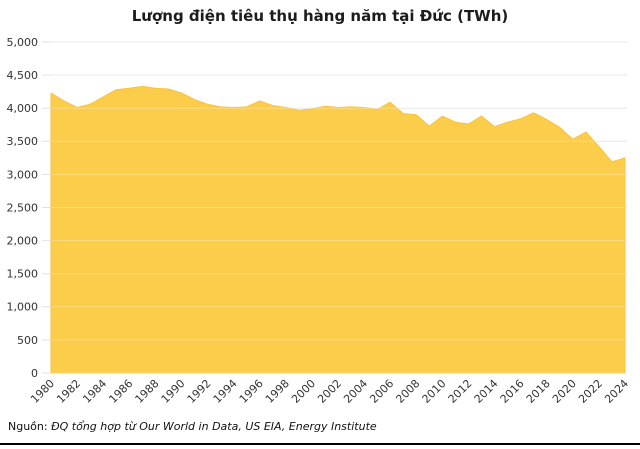 Image resolution: width=640 pixels, height=449 pixels. Describe the element at coordinates (34, 373) in the screenshot. I see `y-axis-tick-label: 0` at that location.